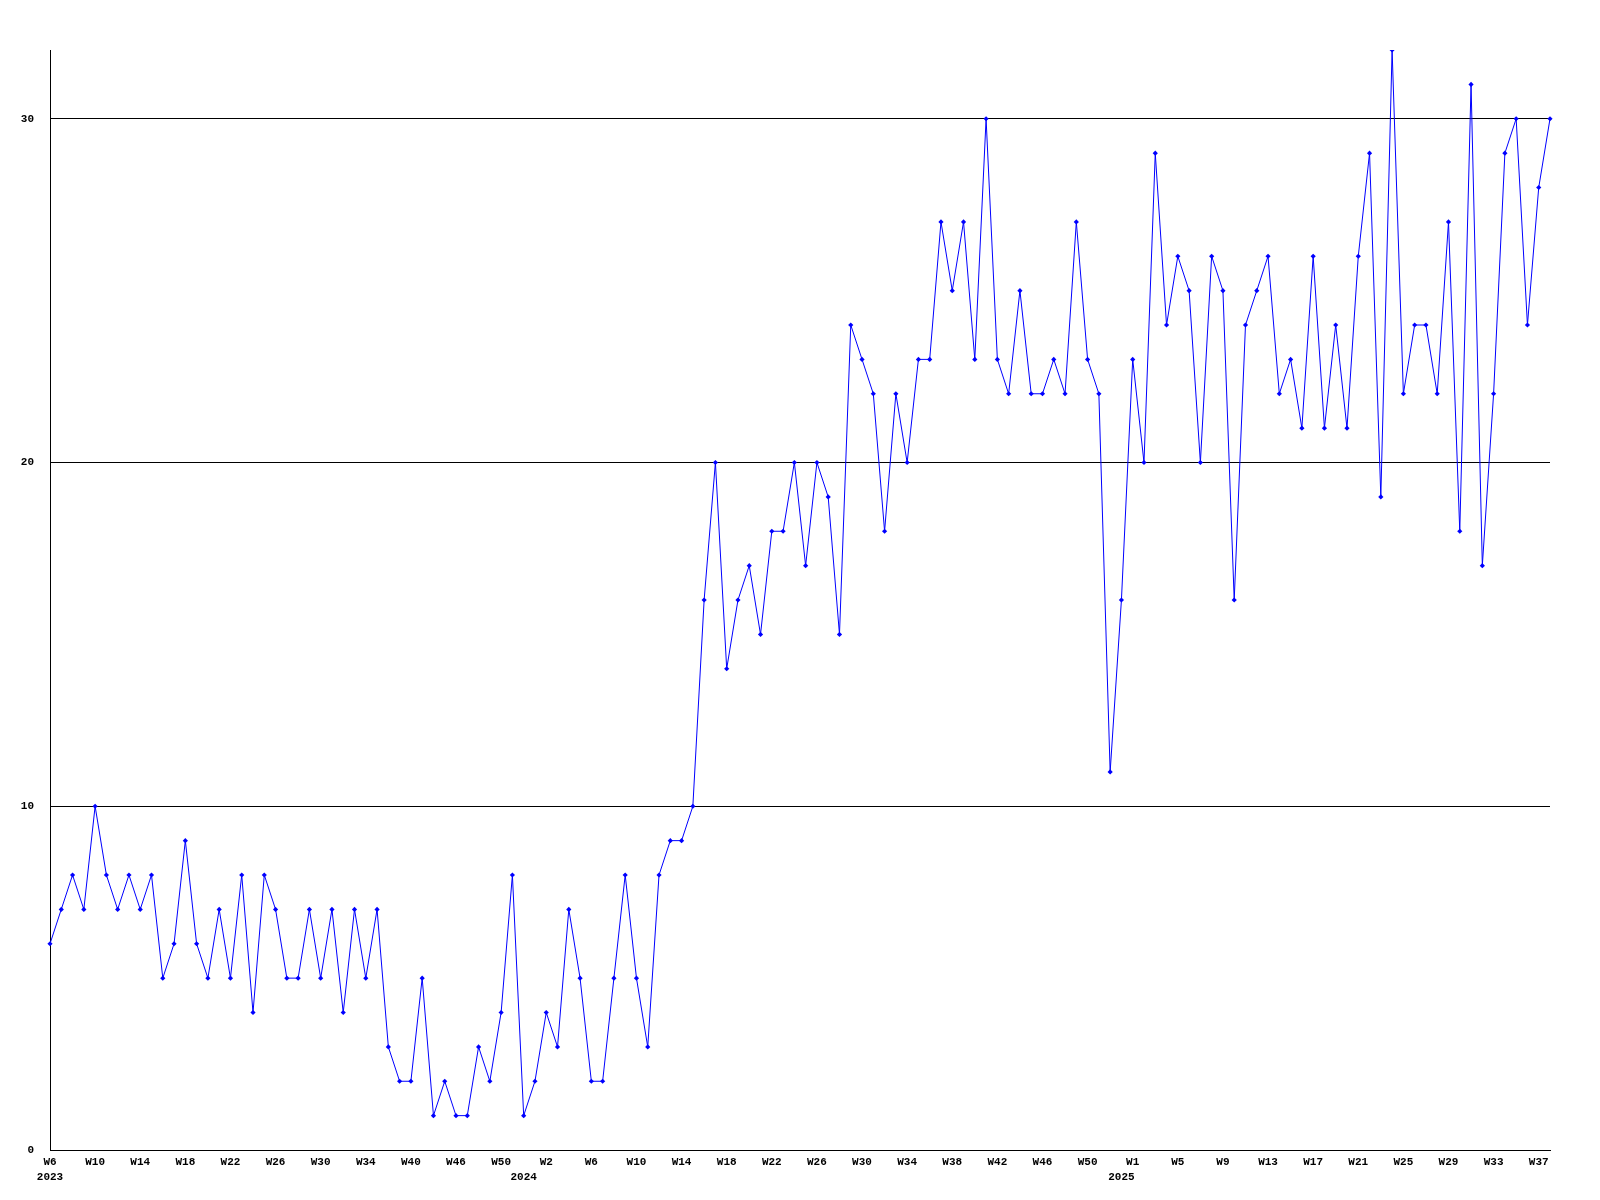 The width and height of the screenshot is (1600, 1200). What do you see at coordinates (1178, 1162) in the screenshot?
I see `x-tick-label: W5` at bounding box center [1178, 1162].